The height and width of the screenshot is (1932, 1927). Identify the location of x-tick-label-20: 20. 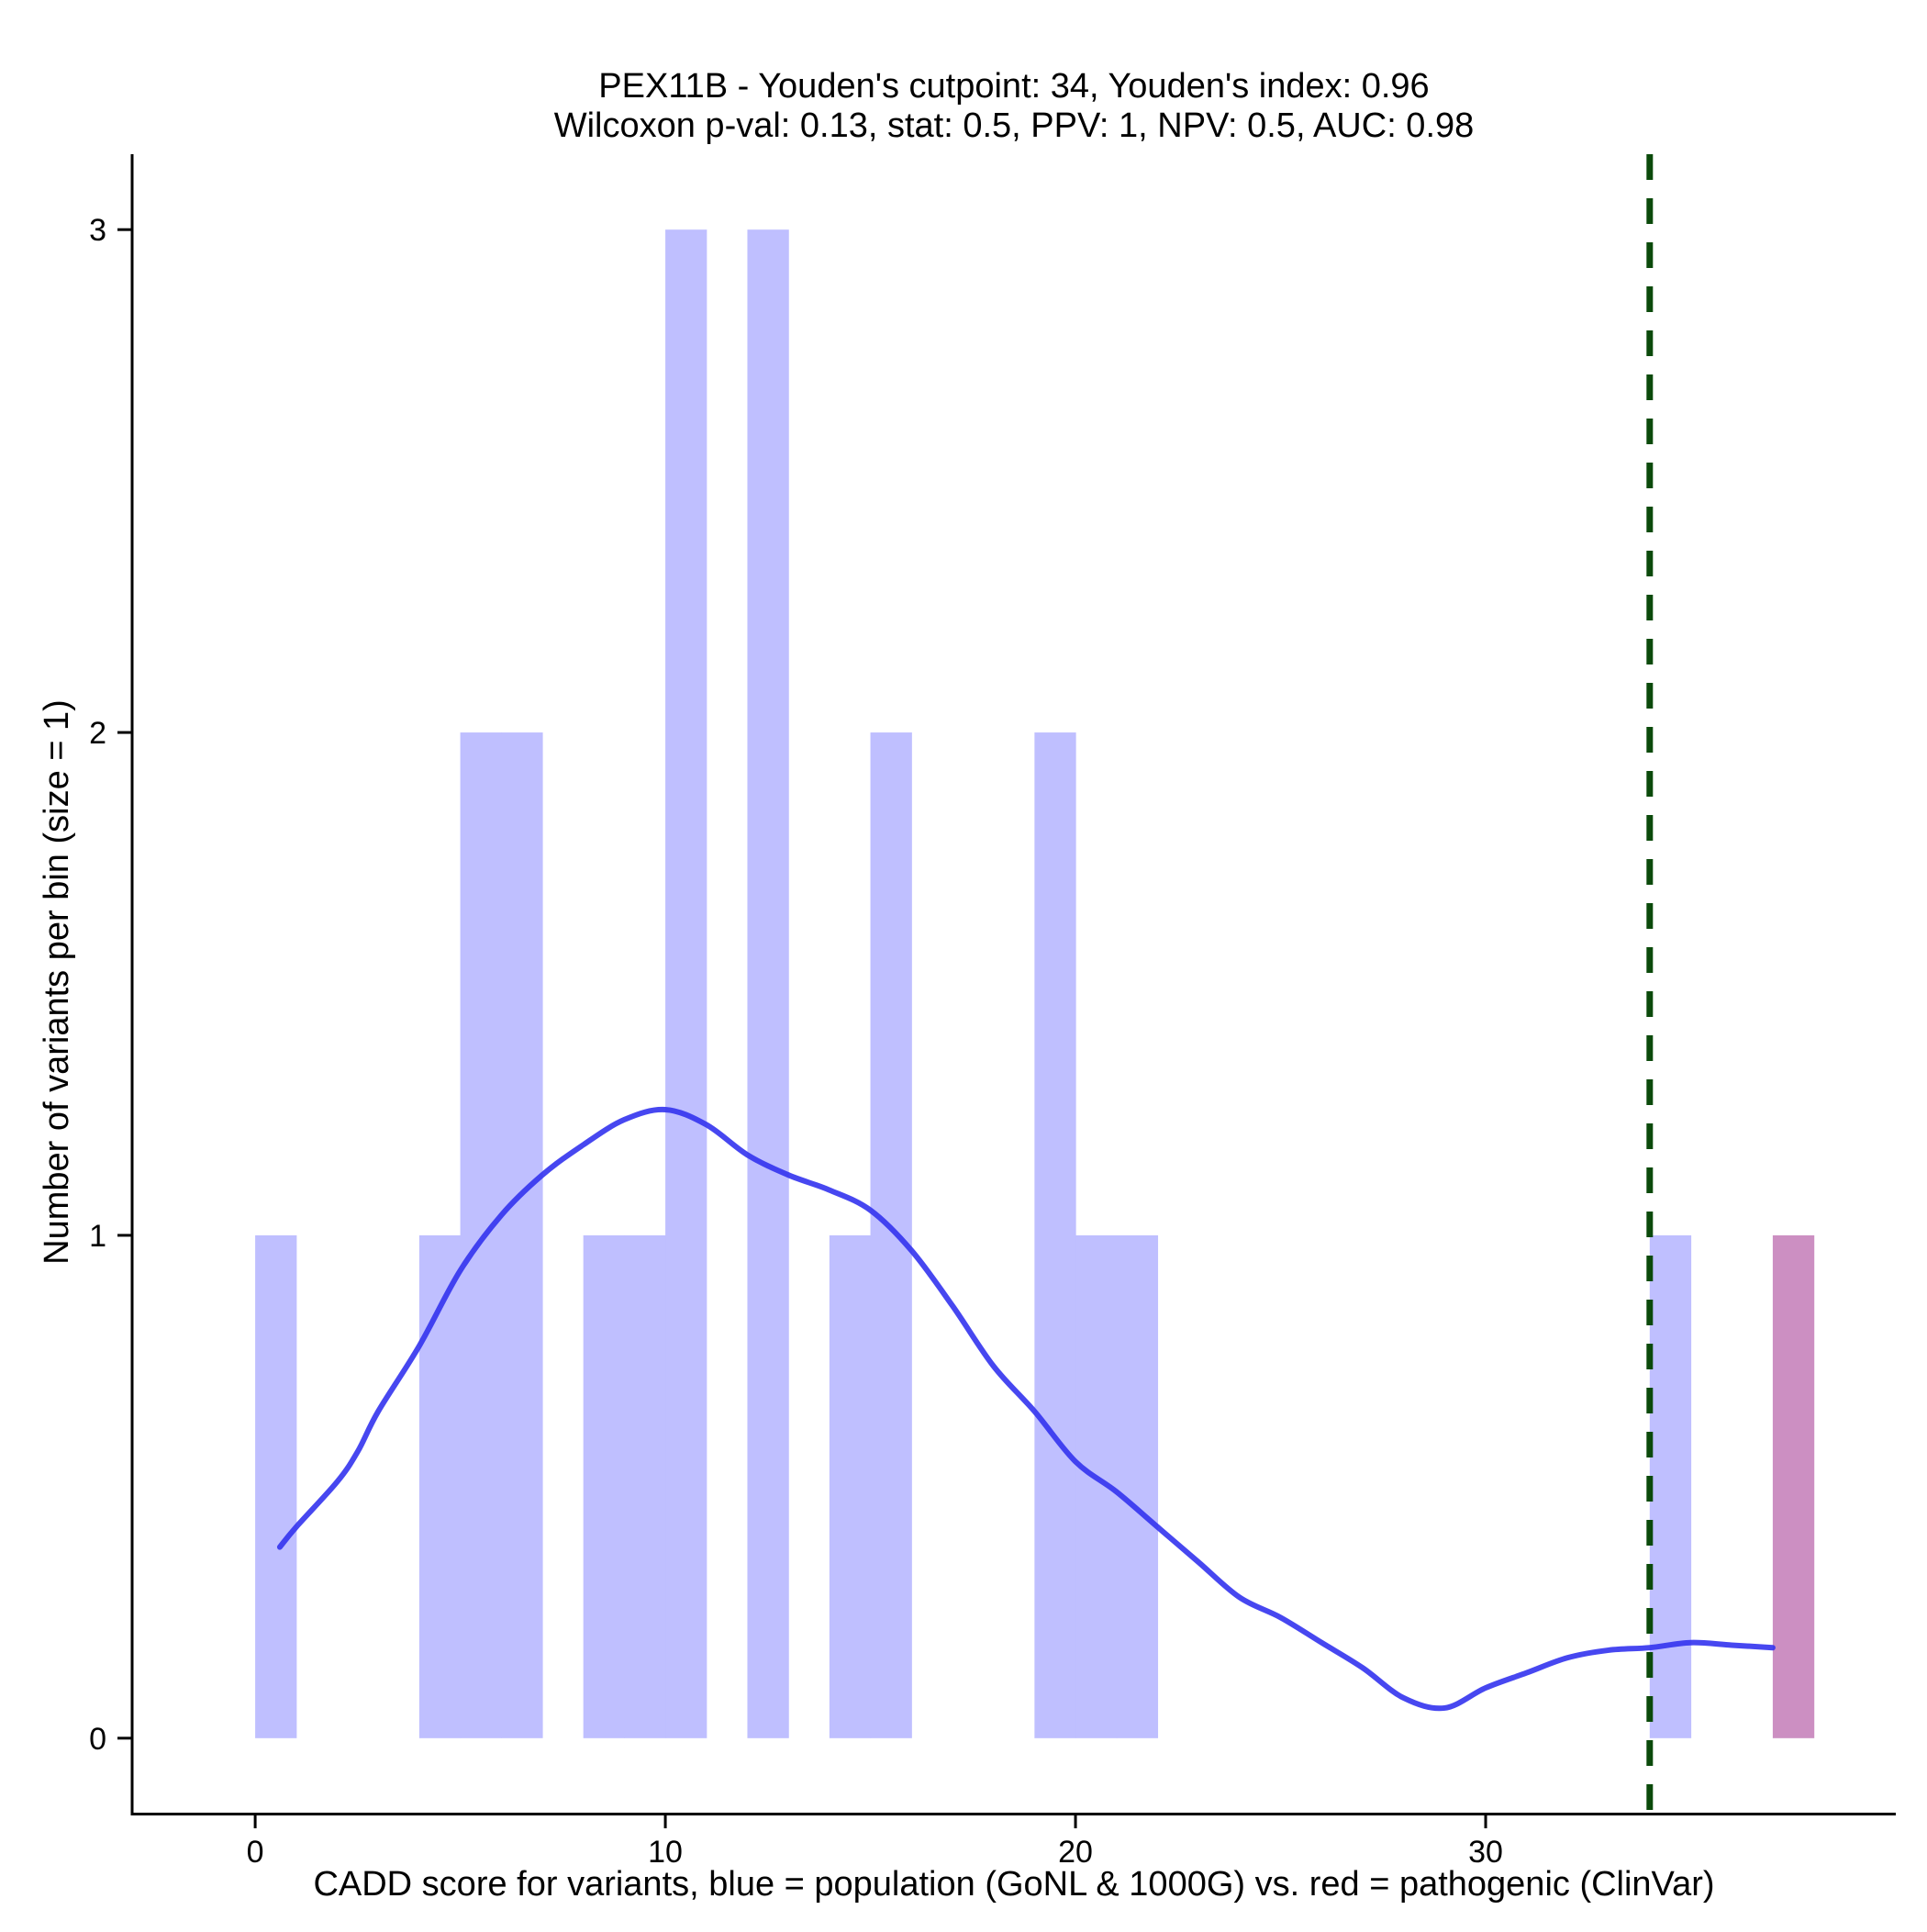
(1075, 1852).